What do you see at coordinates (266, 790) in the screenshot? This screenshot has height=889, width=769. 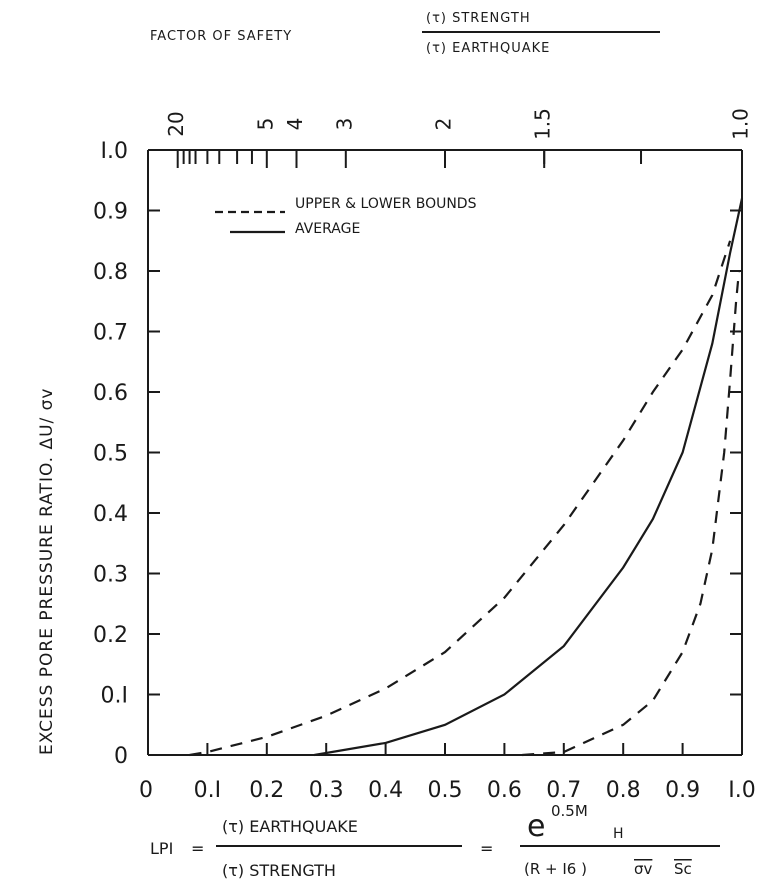 I see `x-tick-label: 0.2` at bounding box center [266, 790].